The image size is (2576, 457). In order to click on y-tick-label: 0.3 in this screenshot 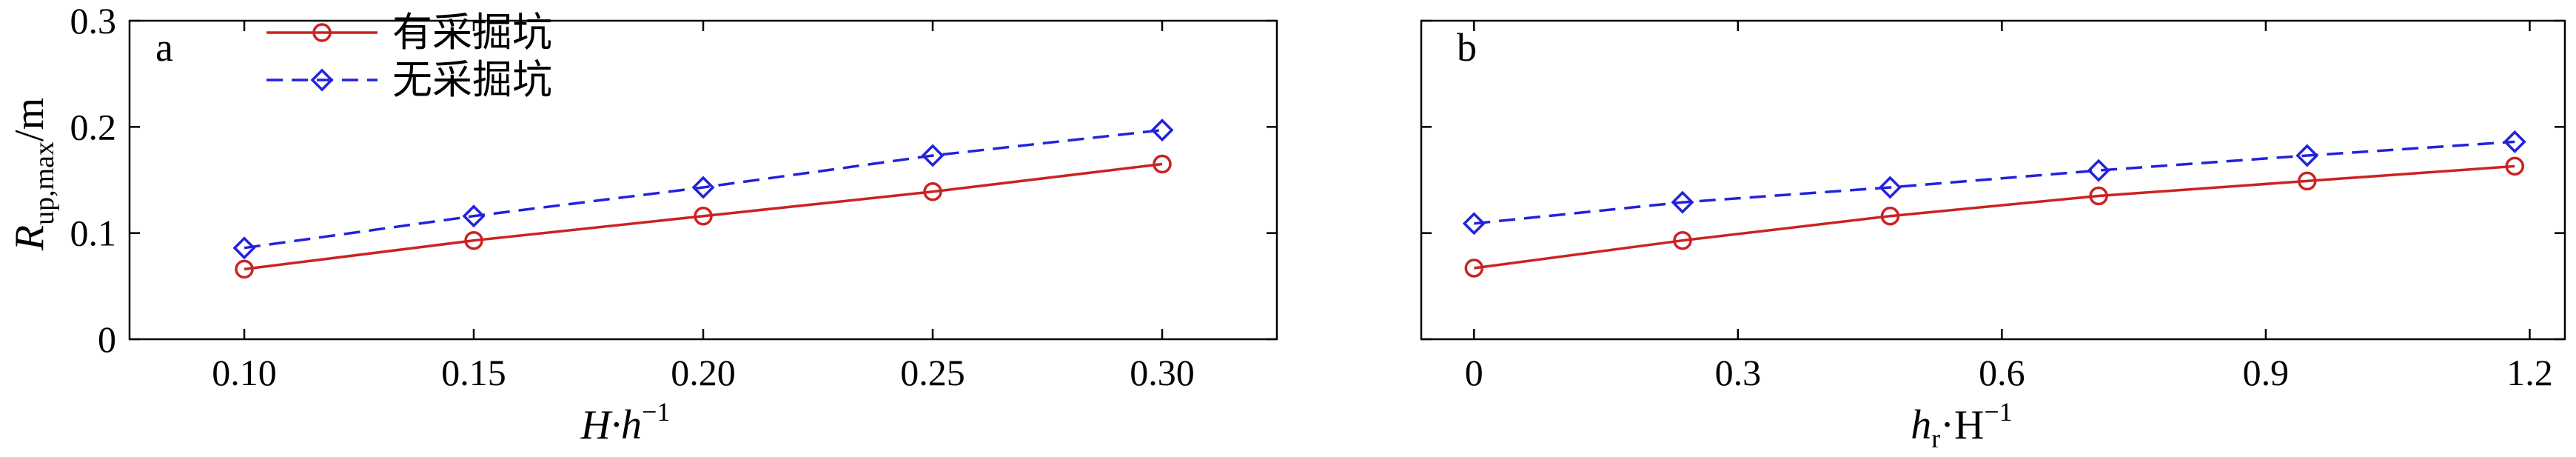, I will do `click(93, 20)`.